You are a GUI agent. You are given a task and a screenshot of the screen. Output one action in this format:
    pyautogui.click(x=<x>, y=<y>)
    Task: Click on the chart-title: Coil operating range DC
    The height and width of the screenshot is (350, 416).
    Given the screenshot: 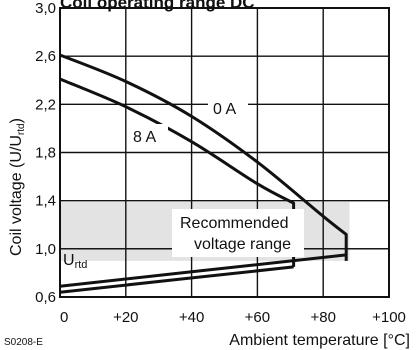 What is the action you would take?
    pyautogui.click(x=157, y=6)
    